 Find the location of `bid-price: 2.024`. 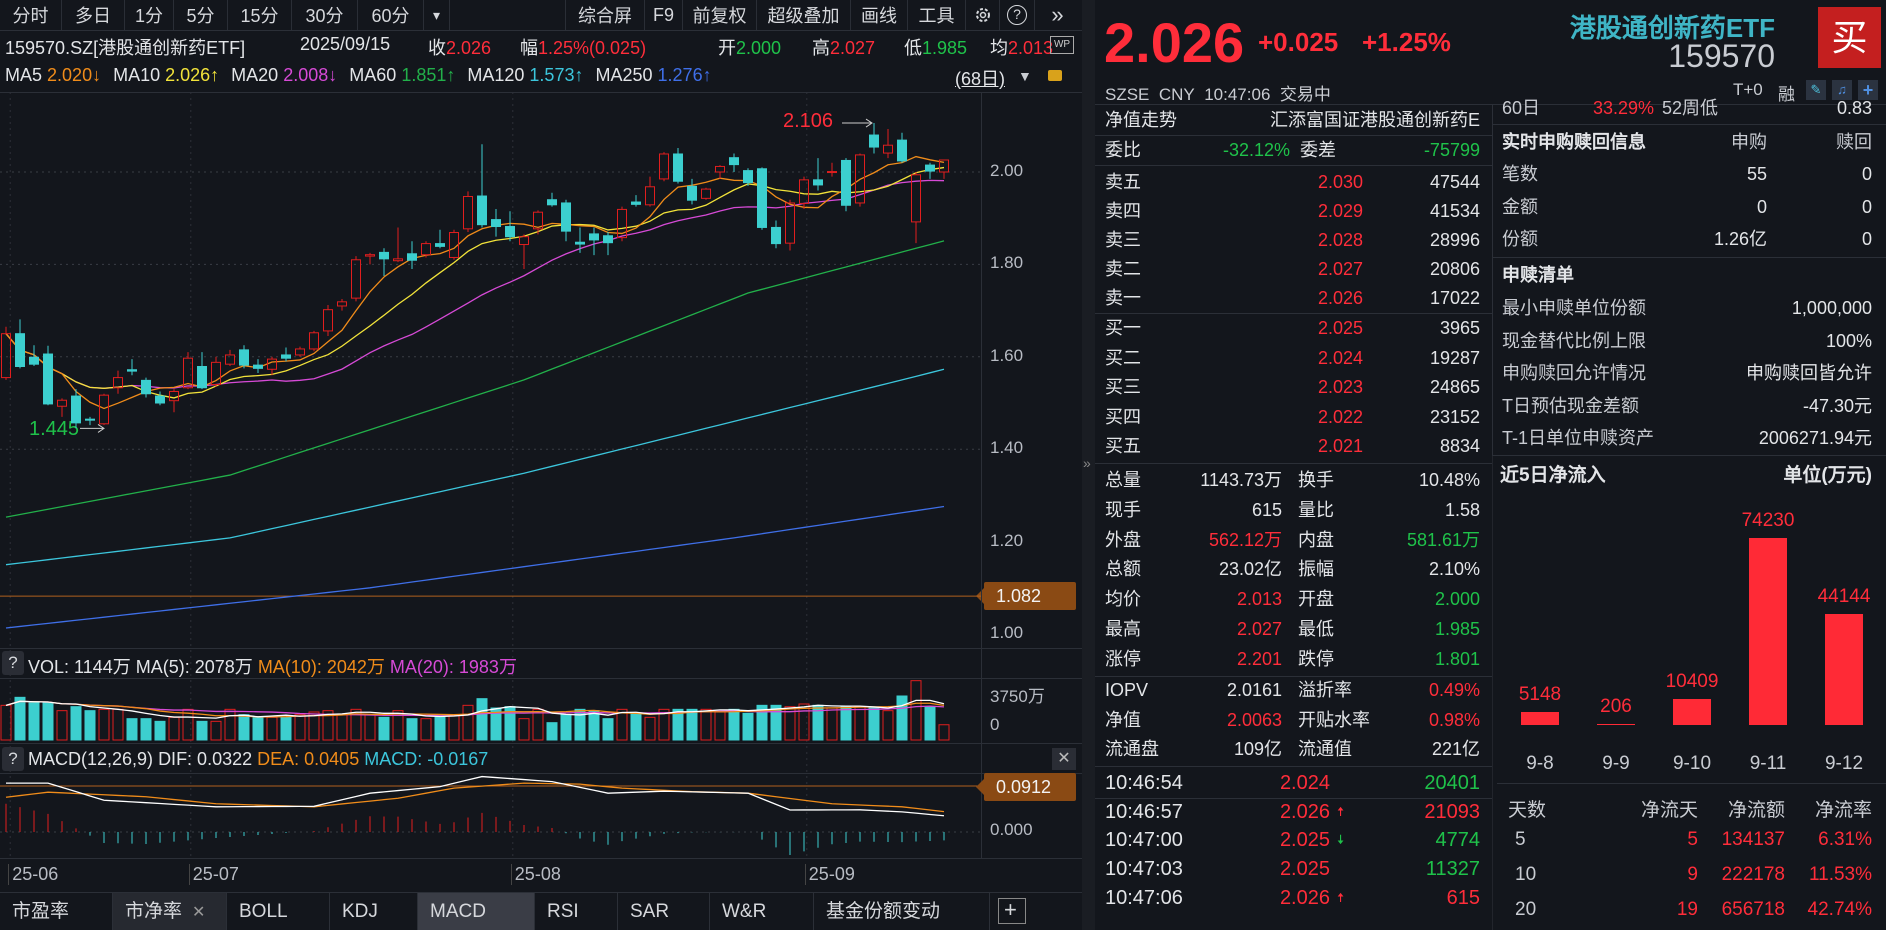

bid-price: 2.024 is located at coordinates (1340, 357).